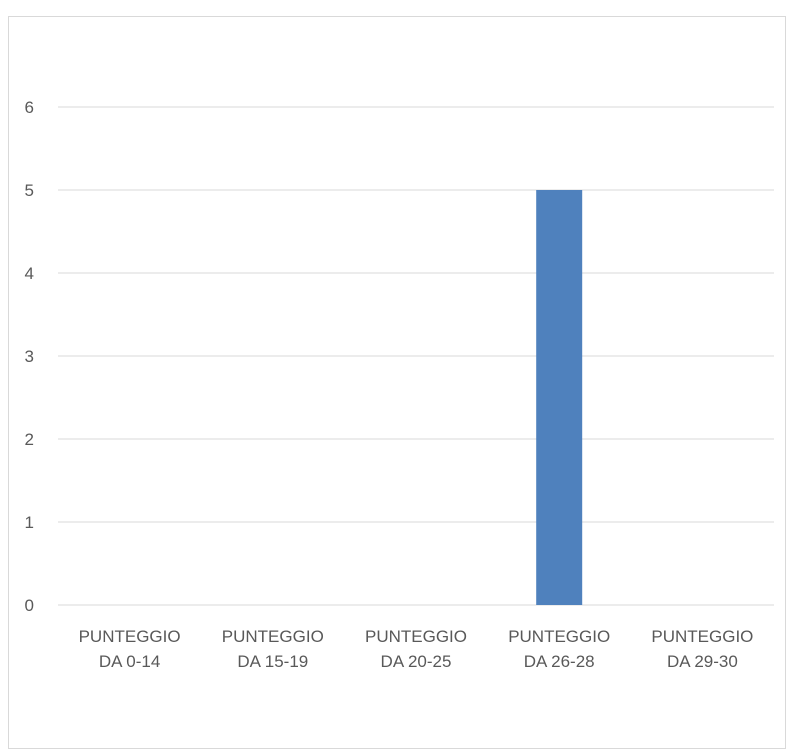 The height and width of the screenshot is (751, 787). Describe the element at coordinates (29, 605) in the screenshot. I see `y-tick-label-0: 0` at that location.